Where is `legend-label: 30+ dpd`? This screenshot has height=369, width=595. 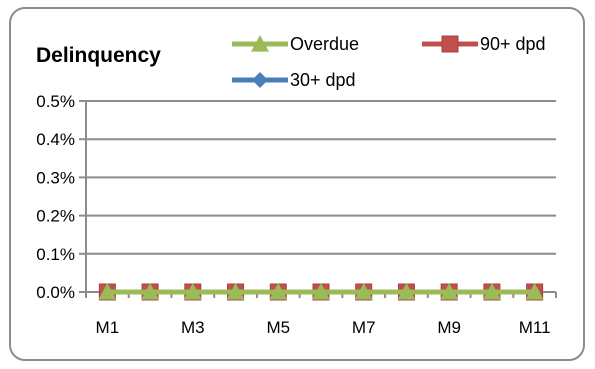 legend-label: 30+ dpd is located at coordinates (323, 80).